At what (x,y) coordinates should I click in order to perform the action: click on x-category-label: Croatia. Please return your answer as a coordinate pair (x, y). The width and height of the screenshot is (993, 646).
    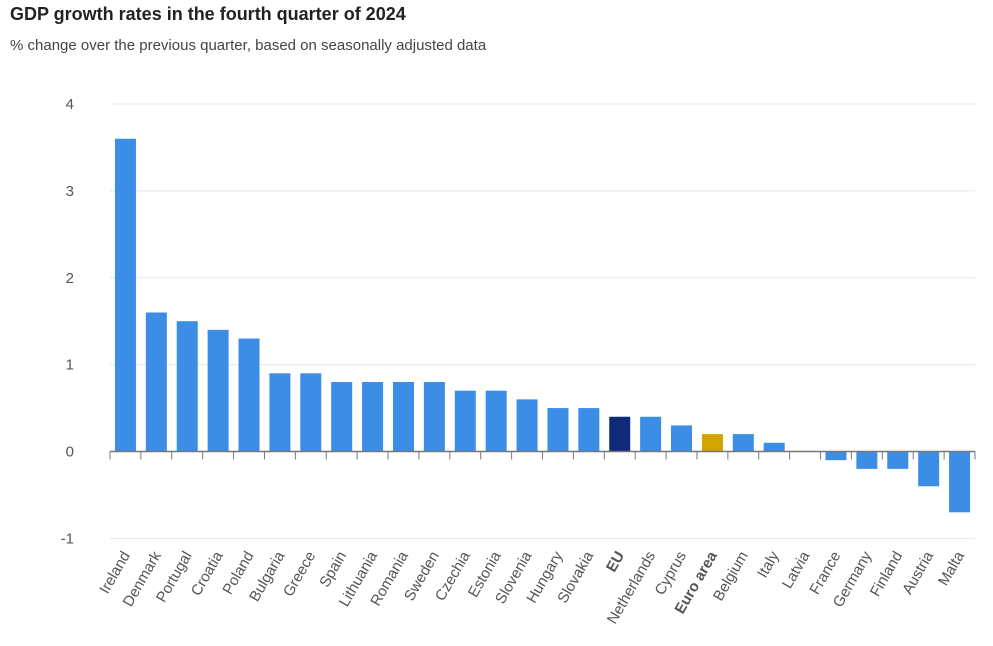
    Looking at the image, I should click on (207, 573).